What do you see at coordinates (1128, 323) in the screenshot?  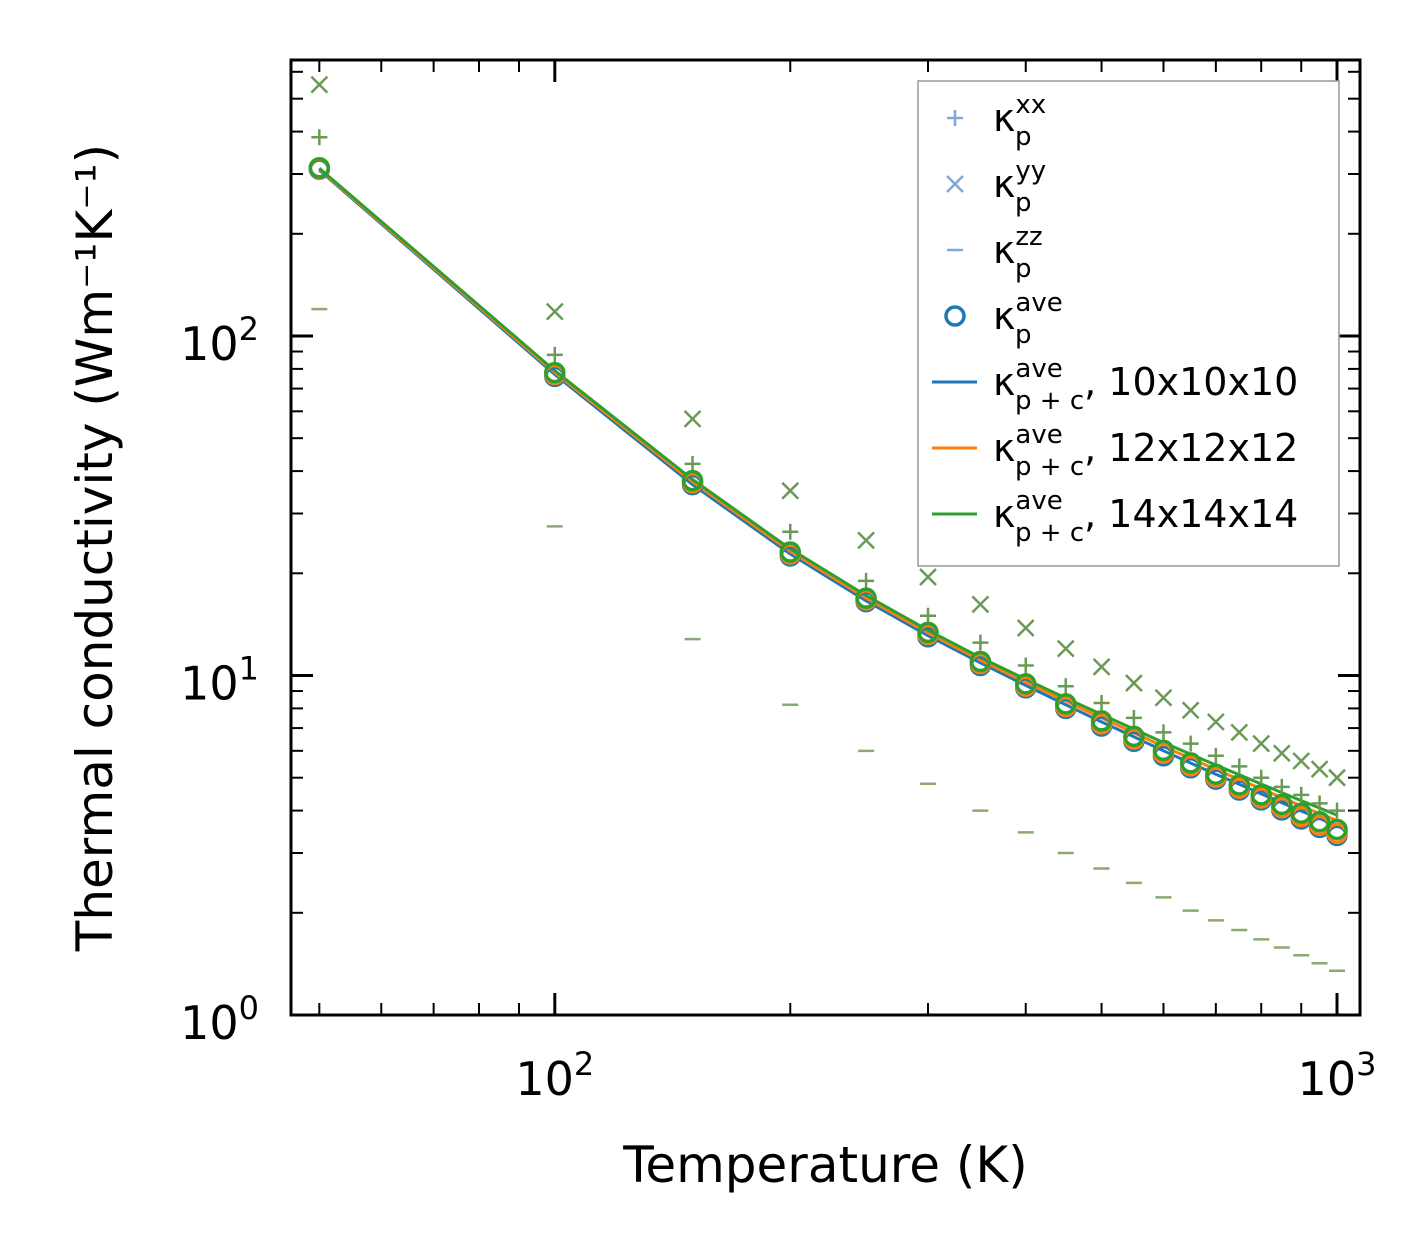 I see `legend-frame` at bounding box center [1128, 323].